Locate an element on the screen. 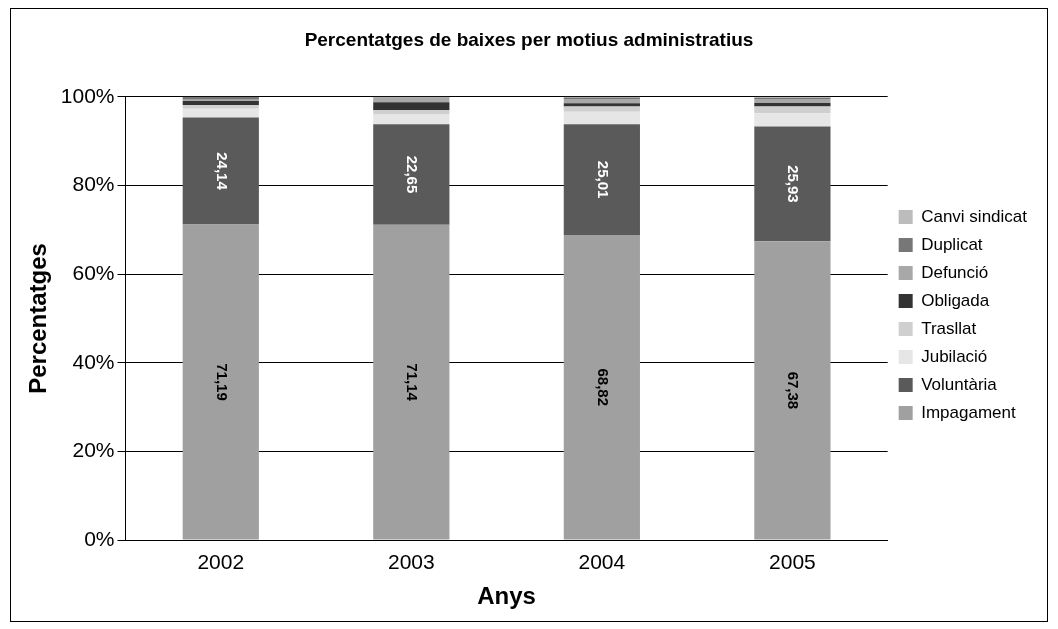  legend-label: Duplicat is located at coordinates (952, 244).